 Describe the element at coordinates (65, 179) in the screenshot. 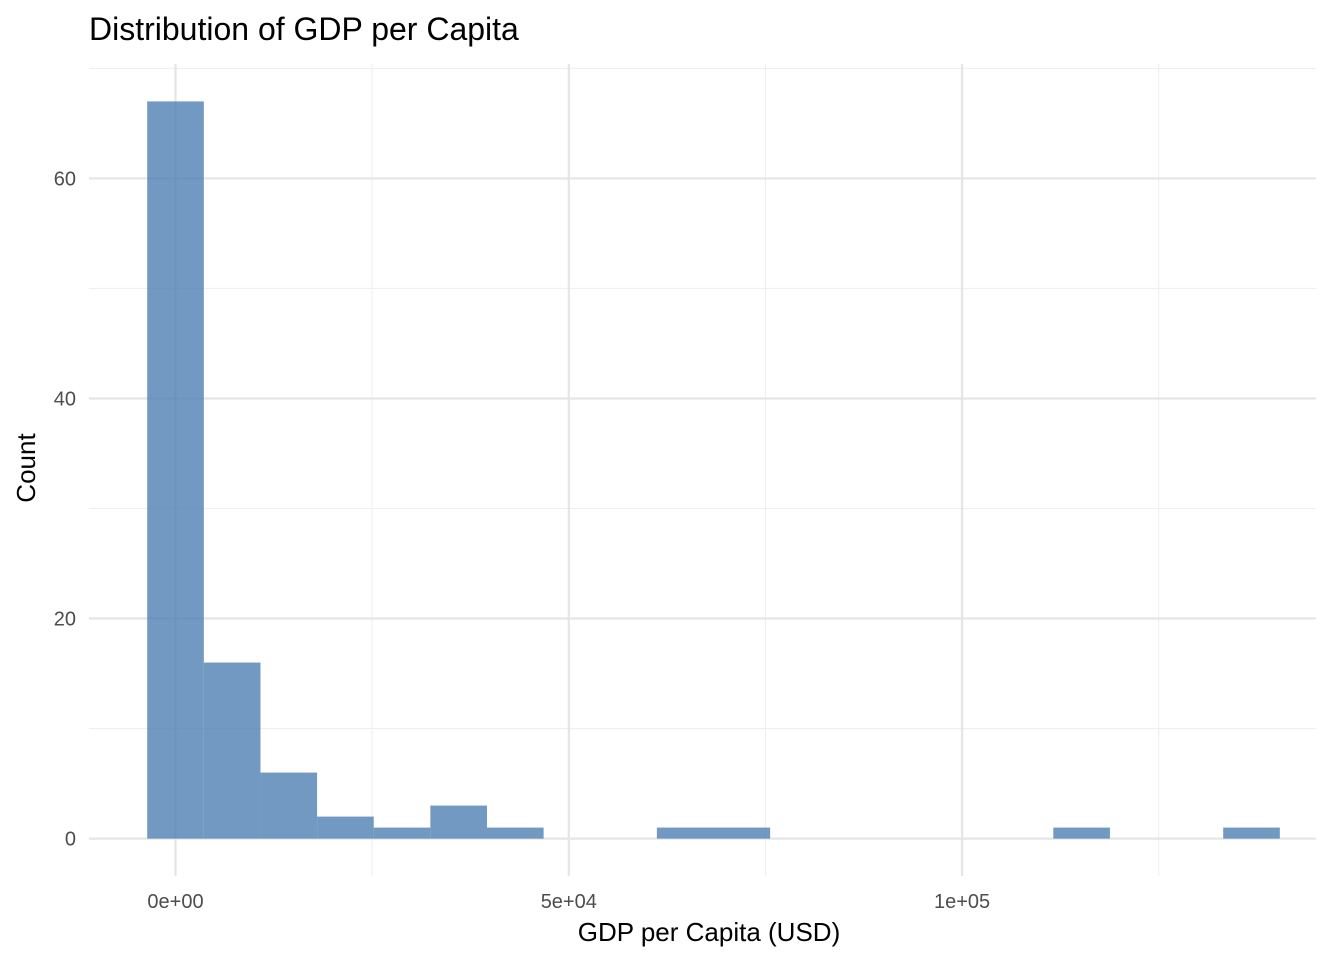

I see `y-tick-label-3: 60` at that location.